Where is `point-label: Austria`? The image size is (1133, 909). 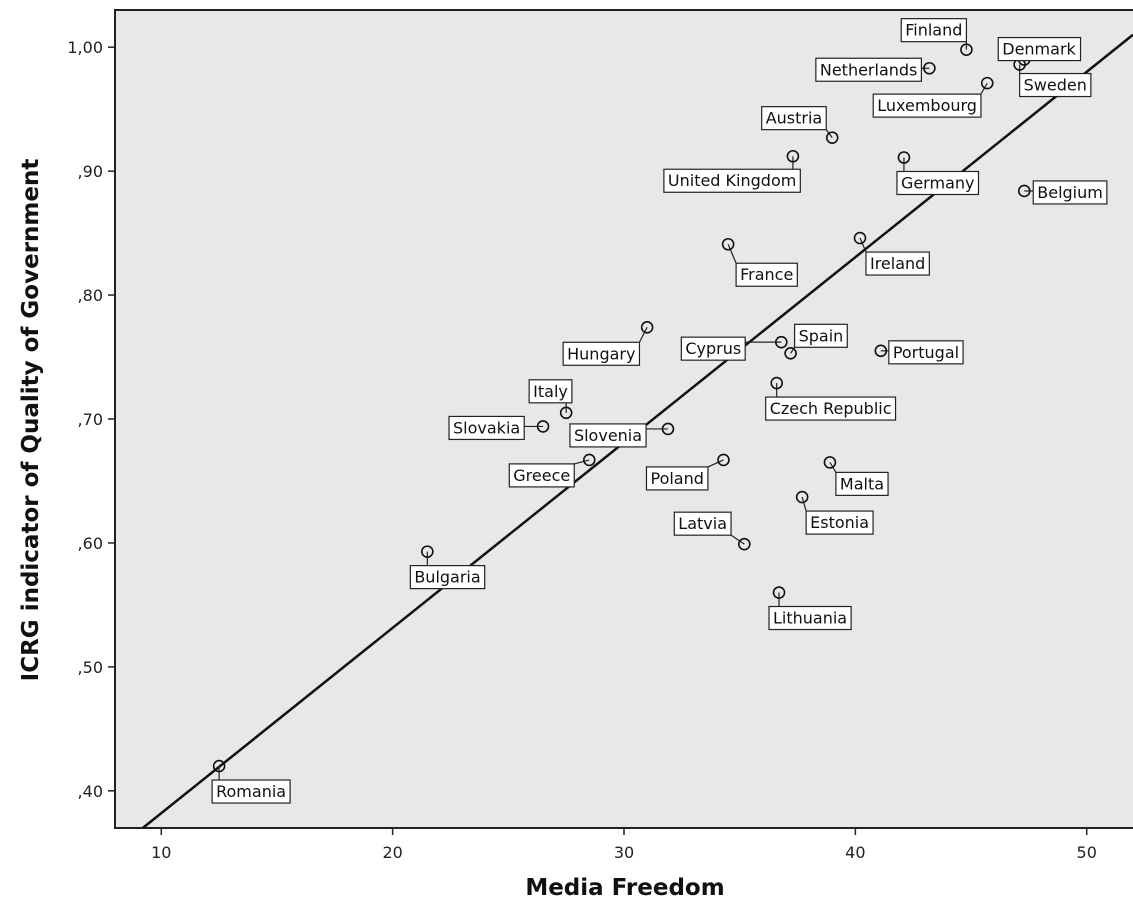 point-label: Austria is located at coordinates (794, 118).